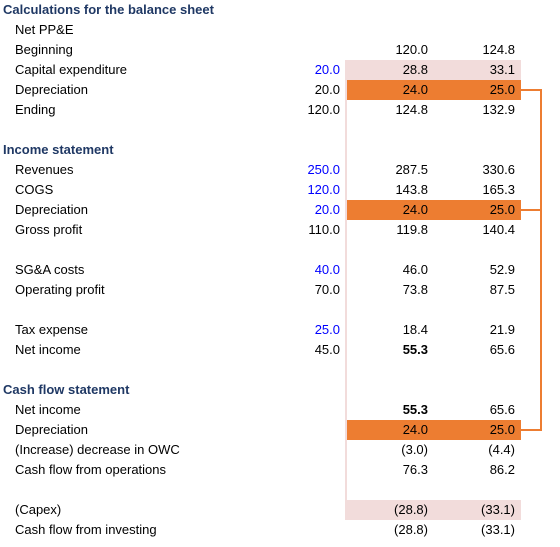 The height and width of the screenshot is (547, 560). Describe the element at coordinates (433, 430) in the screenshot. I see `depreciation-highlight-cf` at that location.